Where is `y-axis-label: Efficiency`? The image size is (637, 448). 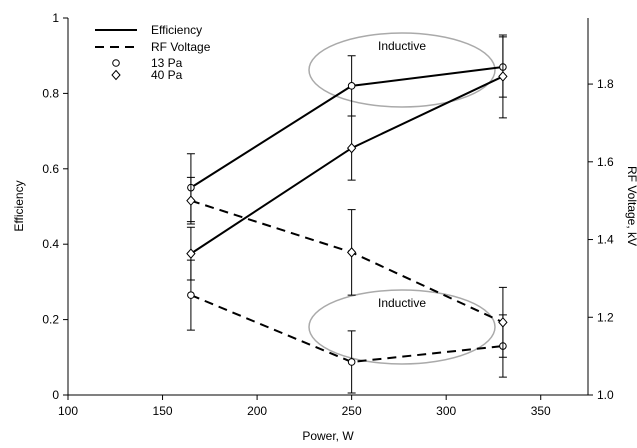 y-axis-label: Efficiency is located at coordinates (19, 205).